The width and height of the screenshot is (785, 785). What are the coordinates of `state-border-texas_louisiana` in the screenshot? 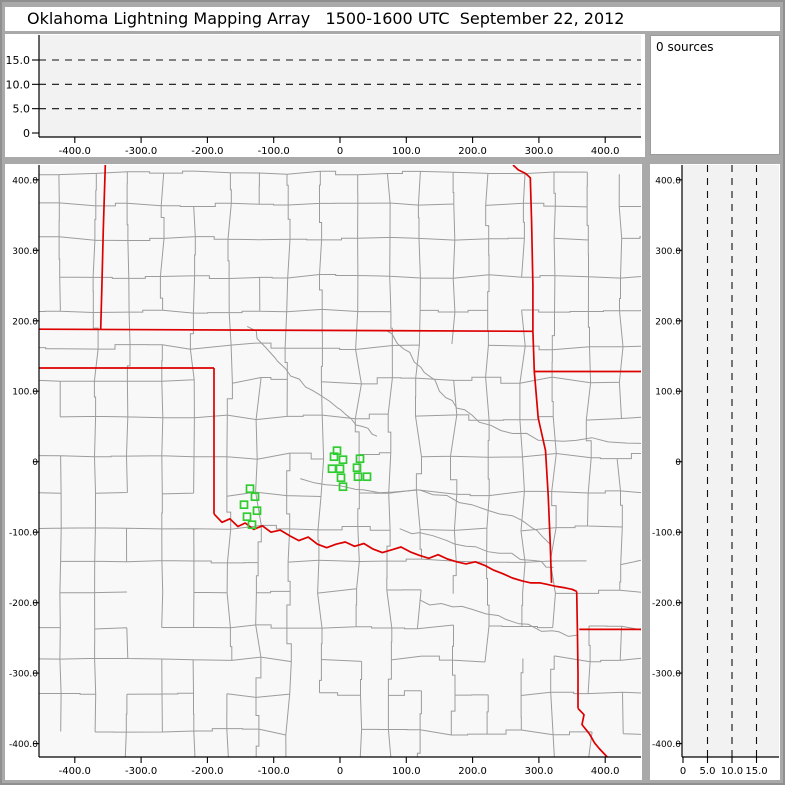 It's located at (592, 732).